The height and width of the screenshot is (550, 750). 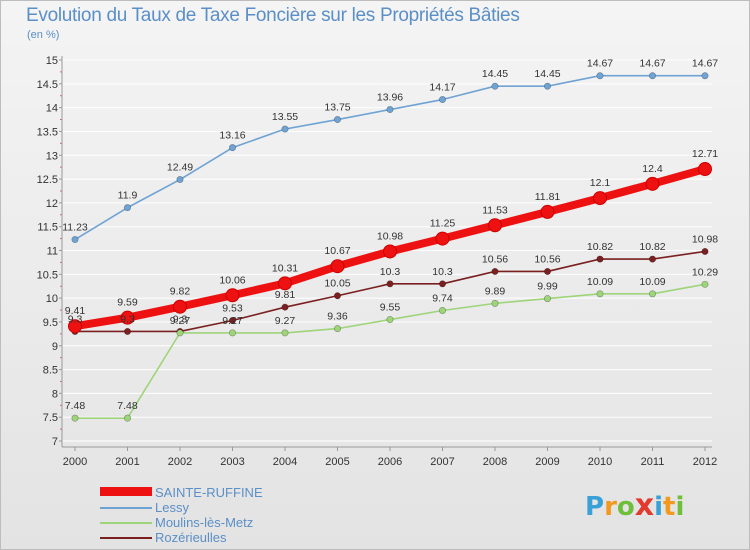 What do you see at coordinates (50, 371) in the screenshot?
I see `y-tick-label: 8.5` at bounding box center [50, 371].